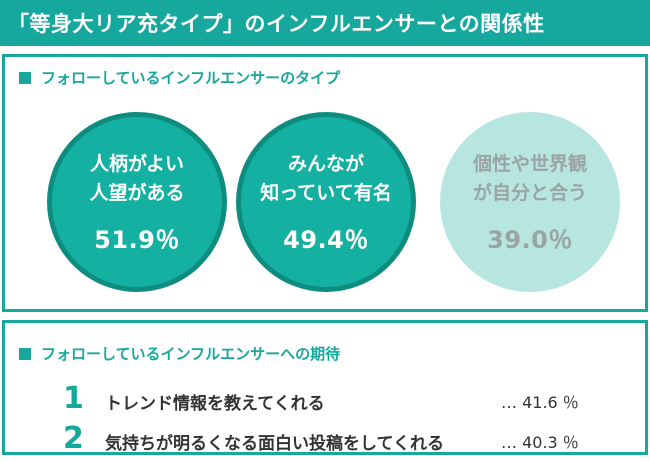 The height and width of the screenshot is (461, 650). What do you see at coordinates (343, 401) in the screenshot?
I see `list-item: 1 トレンド情報を教えてくれる … 41.6 ％` at bounding box center [343, 401].